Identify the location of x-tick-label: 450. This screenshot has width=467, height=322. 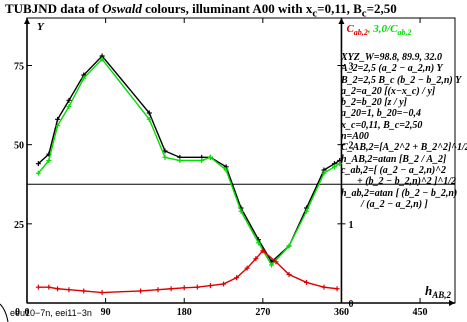
(420, 312).